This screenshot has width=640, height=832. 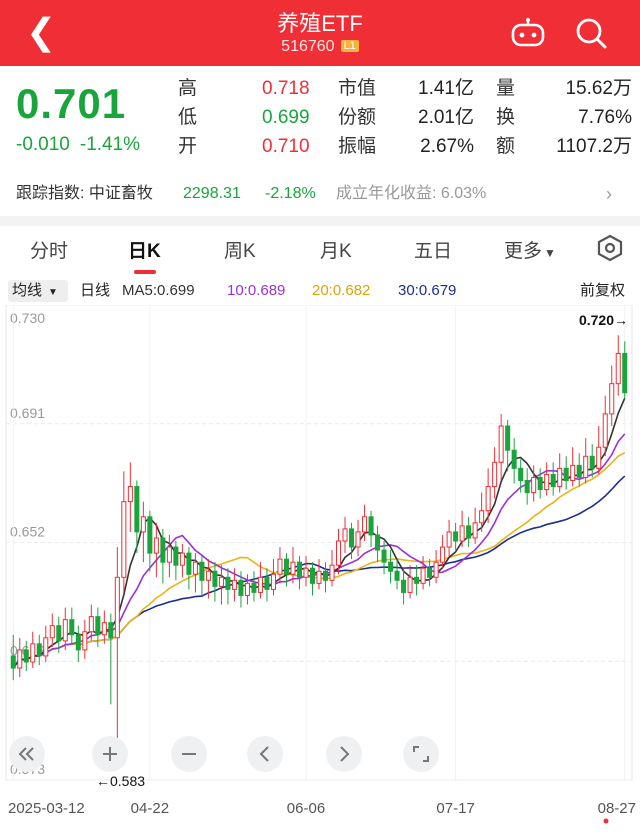 I want to click on x-tick-label: 08-27, so click(x=617, y=808).